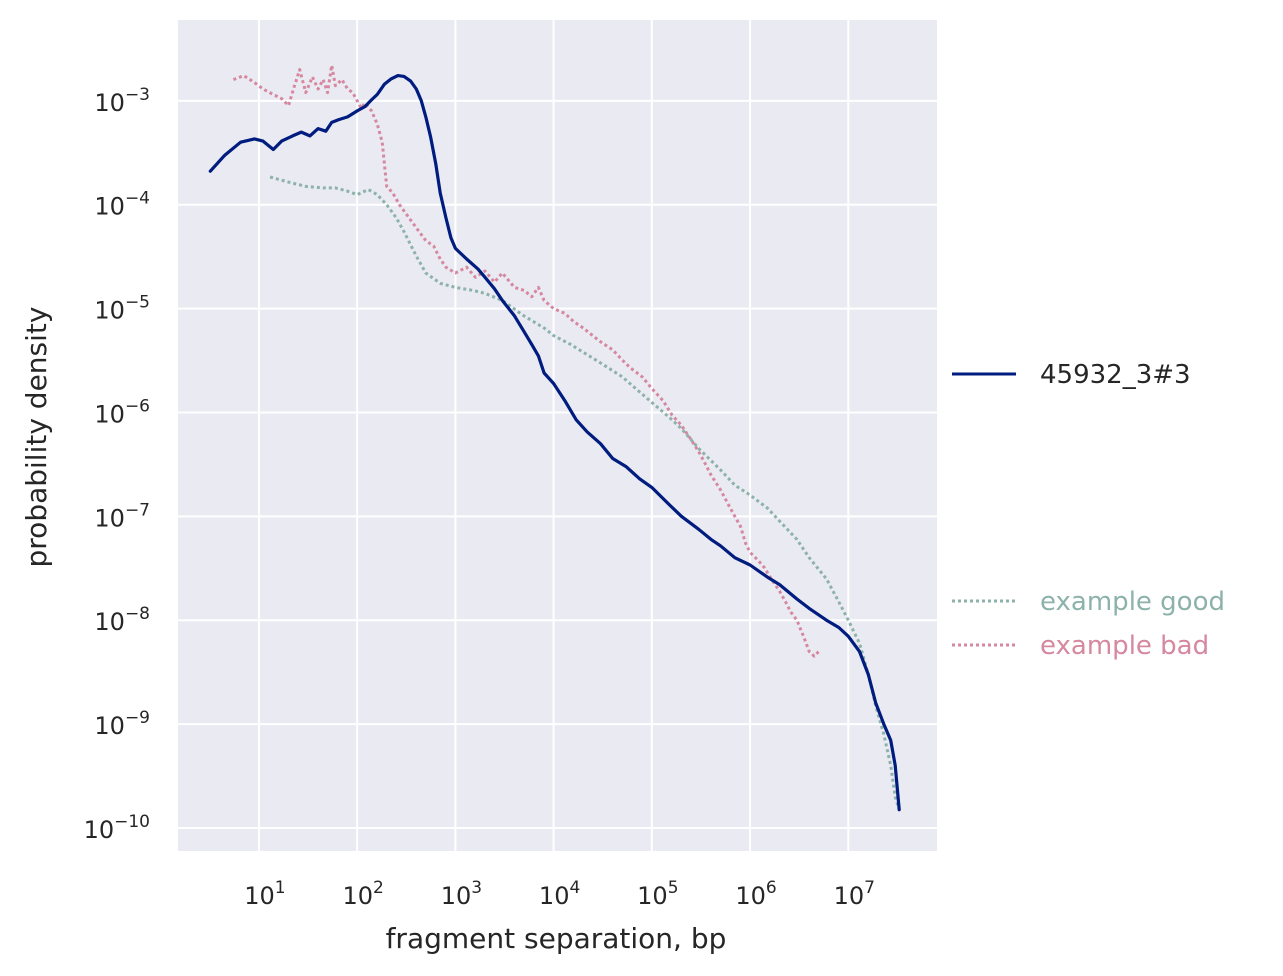 The width and height of the screenshot is (1283, 976). I want to click on x-tick-label: 10¹, so click(264, 894).